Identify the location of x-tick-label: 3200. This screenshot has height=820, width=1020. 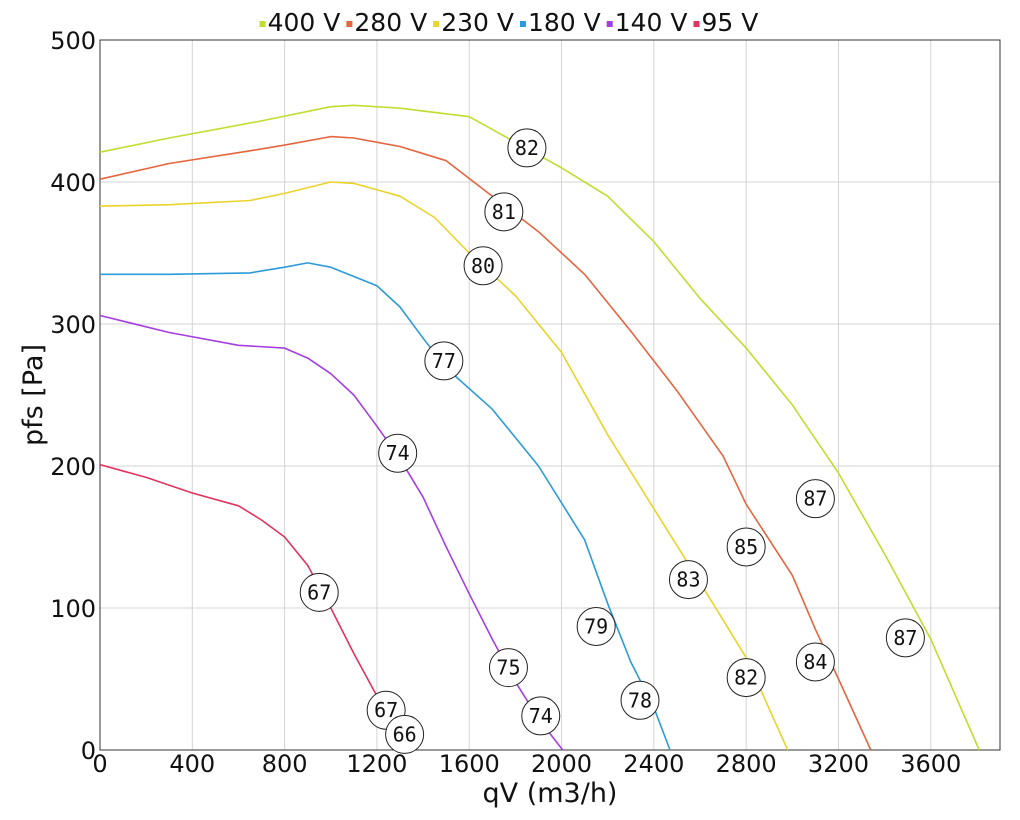
(838, 764).